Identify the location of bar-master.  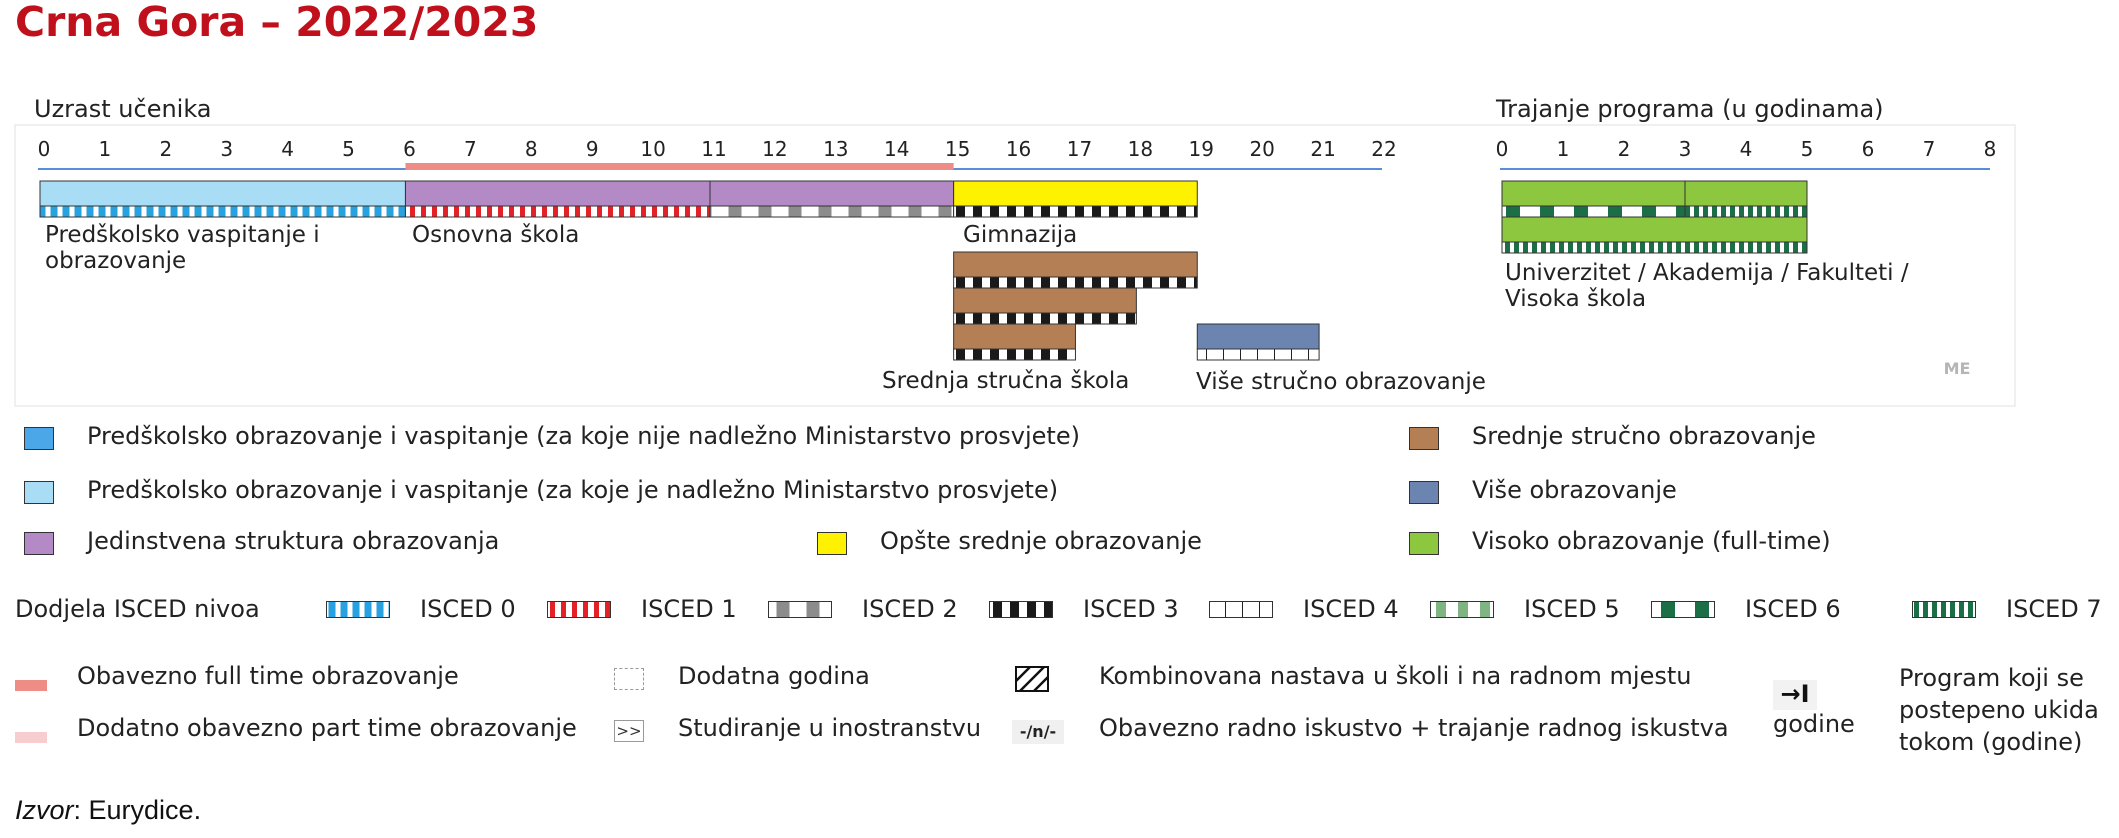
(1746, 199).